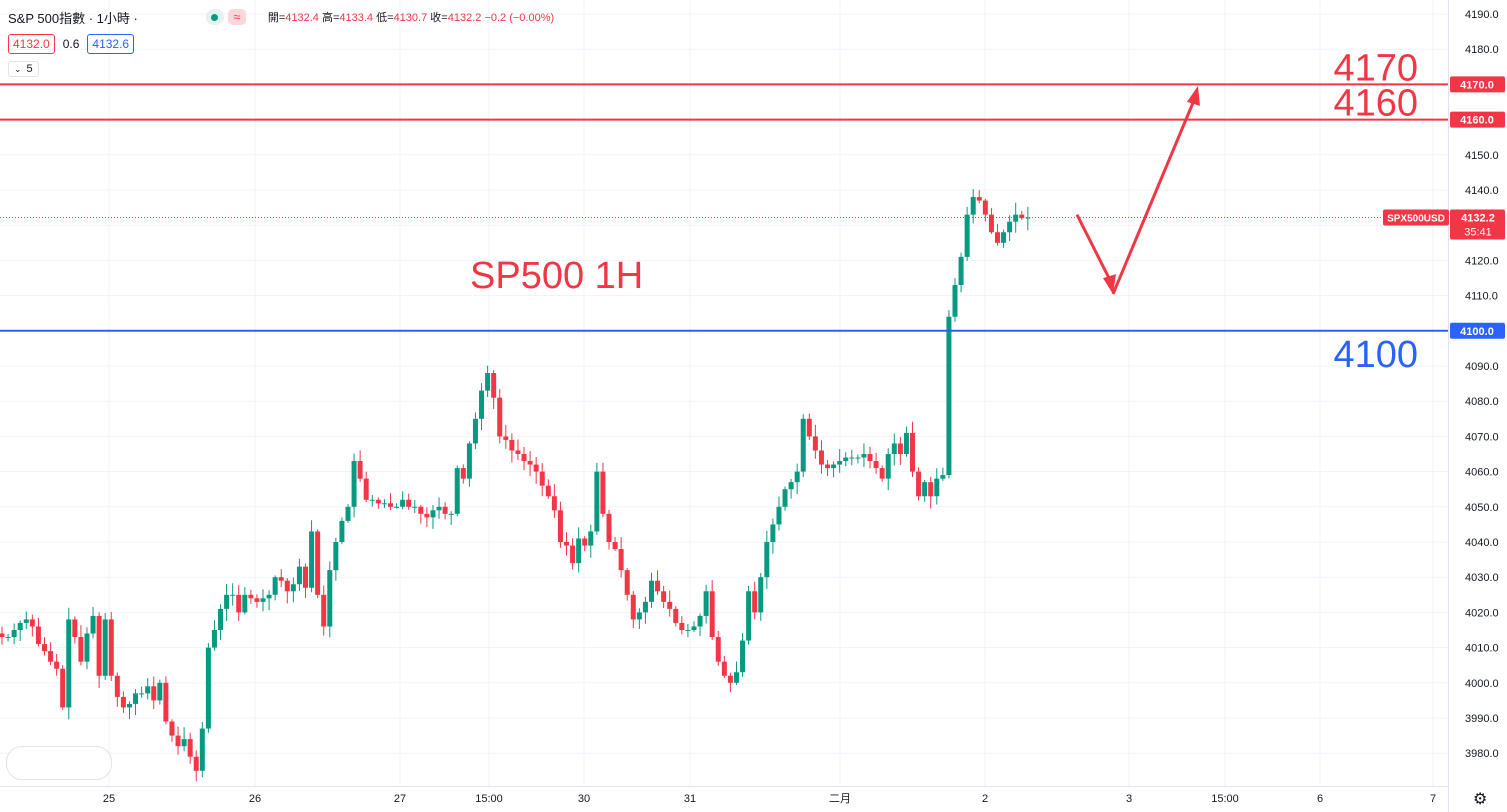 This screenshot has height=812, width=1507. Describe the element at coordinates (1477, 121) in the screenshot. I see `level-axis-label: 4160.0` at that location.